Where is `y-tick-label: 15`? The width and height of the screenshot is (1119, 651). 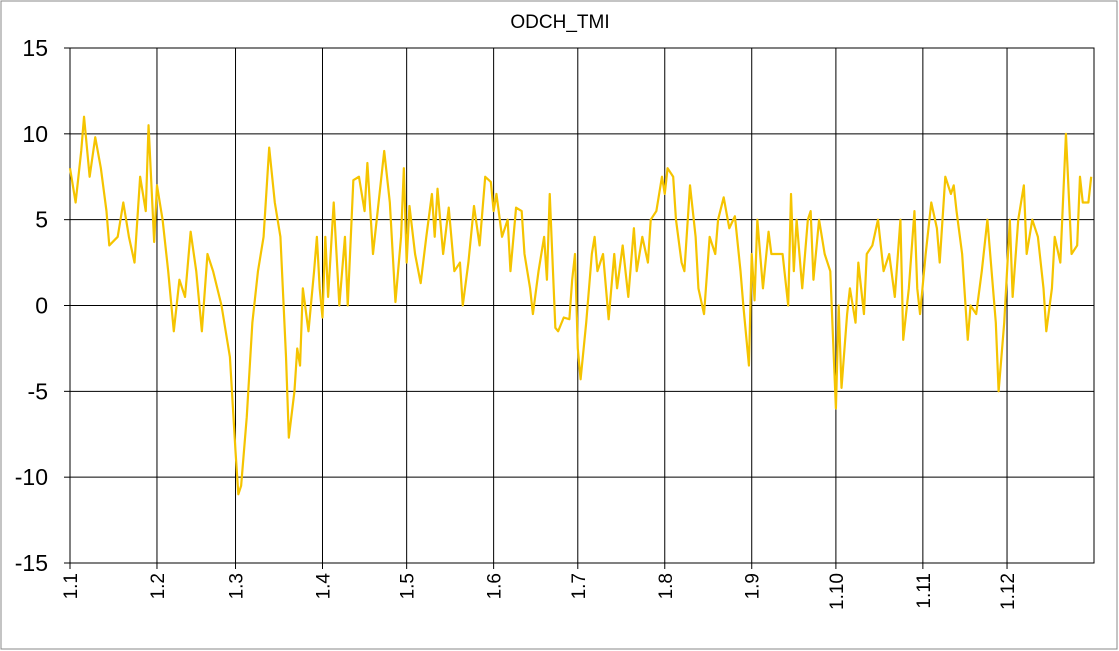 y-tick-label: 15 is located at coordinates (35, 48).